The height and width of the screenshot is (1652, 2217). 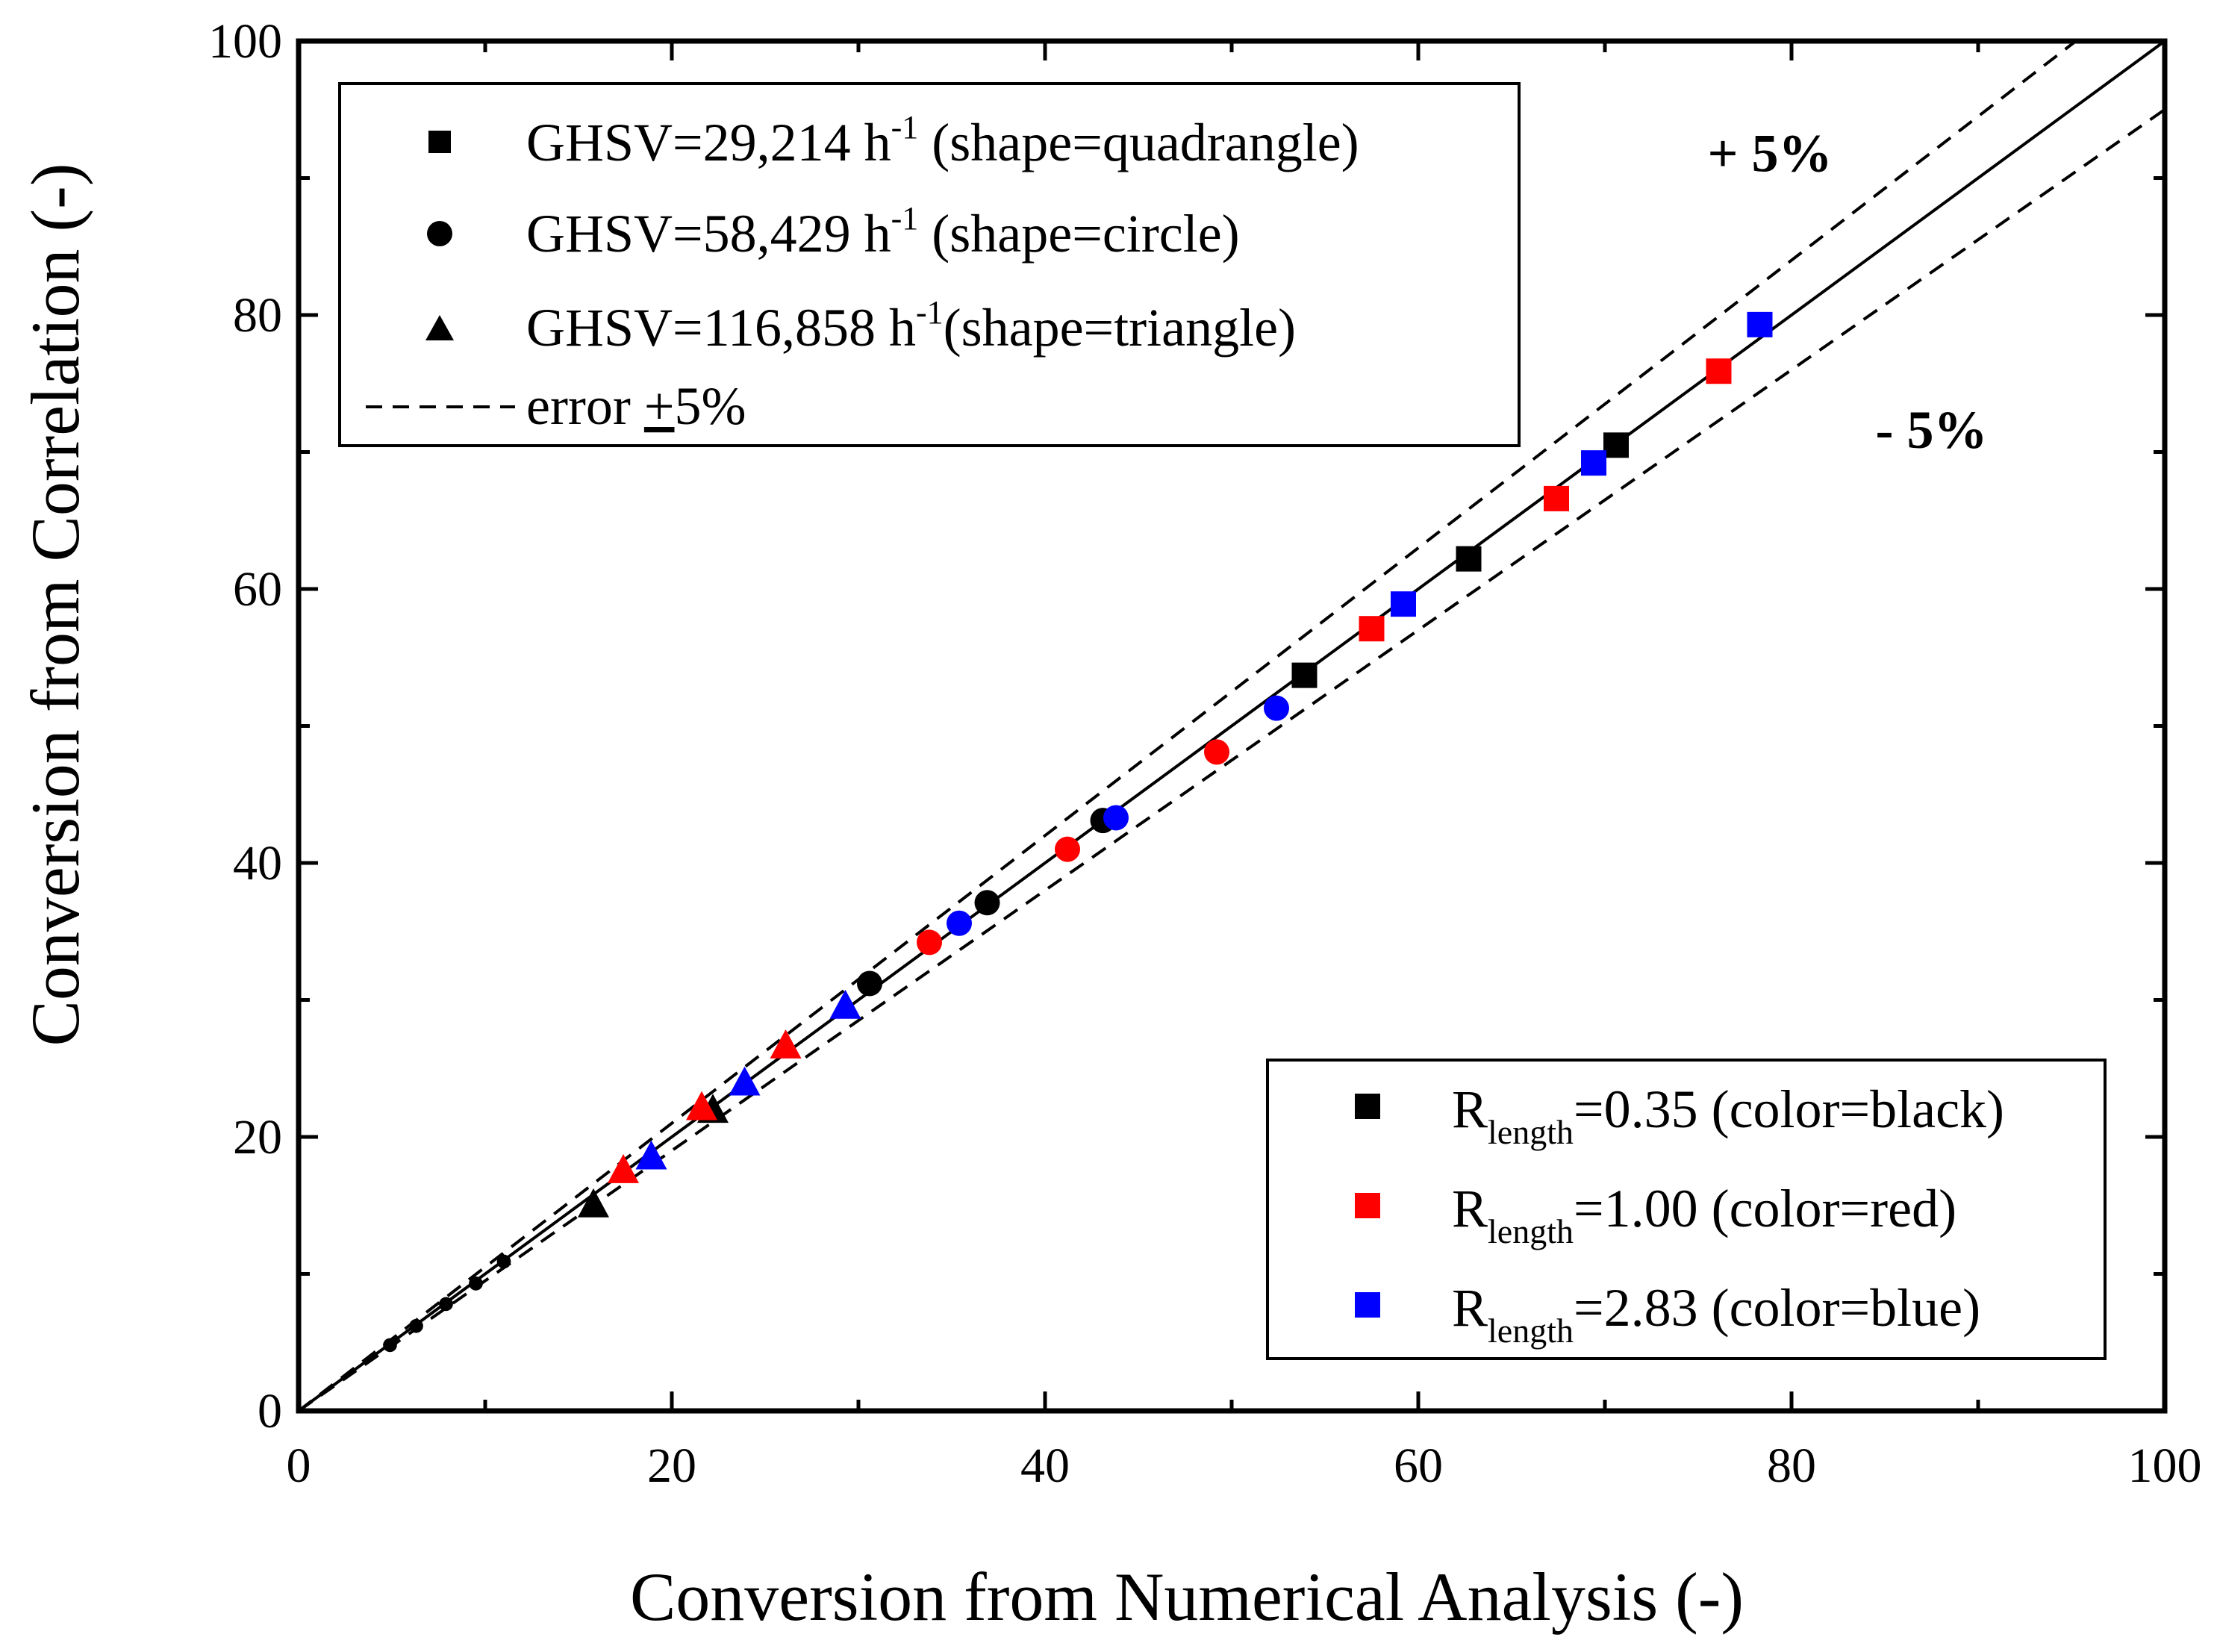 What do you see at coordinates (270, 1411) in the screenshot?
I see `y-tick-label: 0` at bounding box center [270, 1411].